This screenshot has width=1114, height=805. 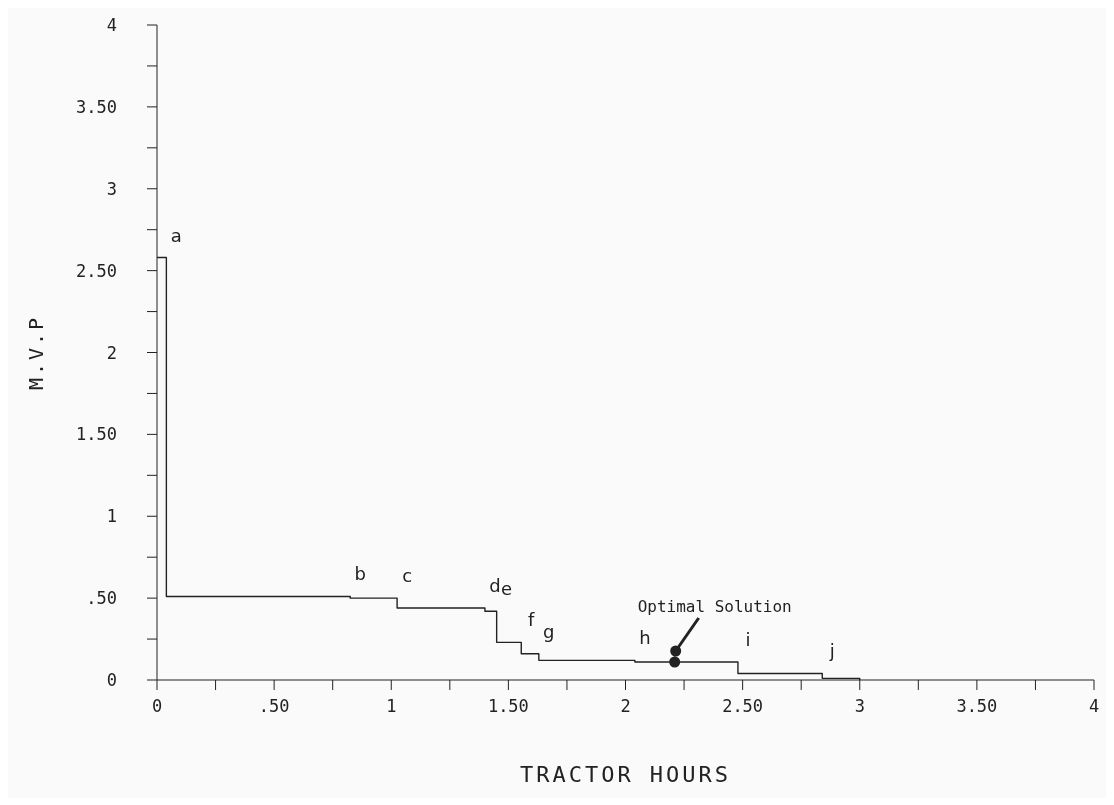 What do you see at coordinates (714, 606) in the screenshot?
I see `annotation: Optimal Solution` at bounding box center [714, 606].